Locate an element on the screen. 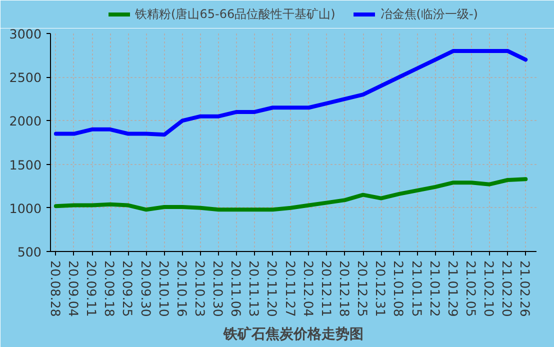 The width and height of the screenshot is (554, 347). x-tick-label: 20.12.04 is located at coordinates (308, 288).